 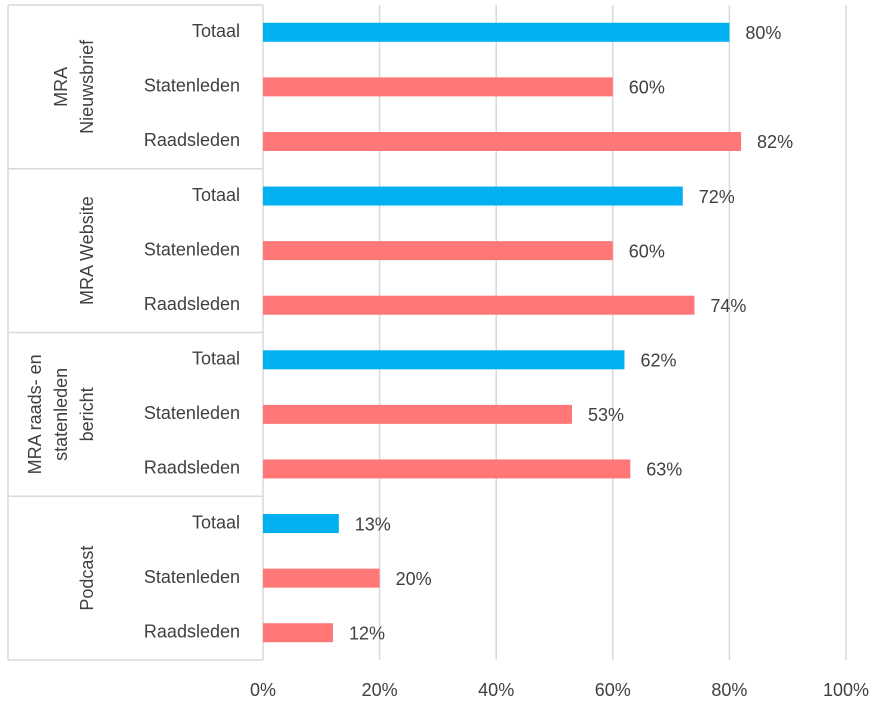 I want to click on x-tick-label: 60%, so click(x=613, y=690).